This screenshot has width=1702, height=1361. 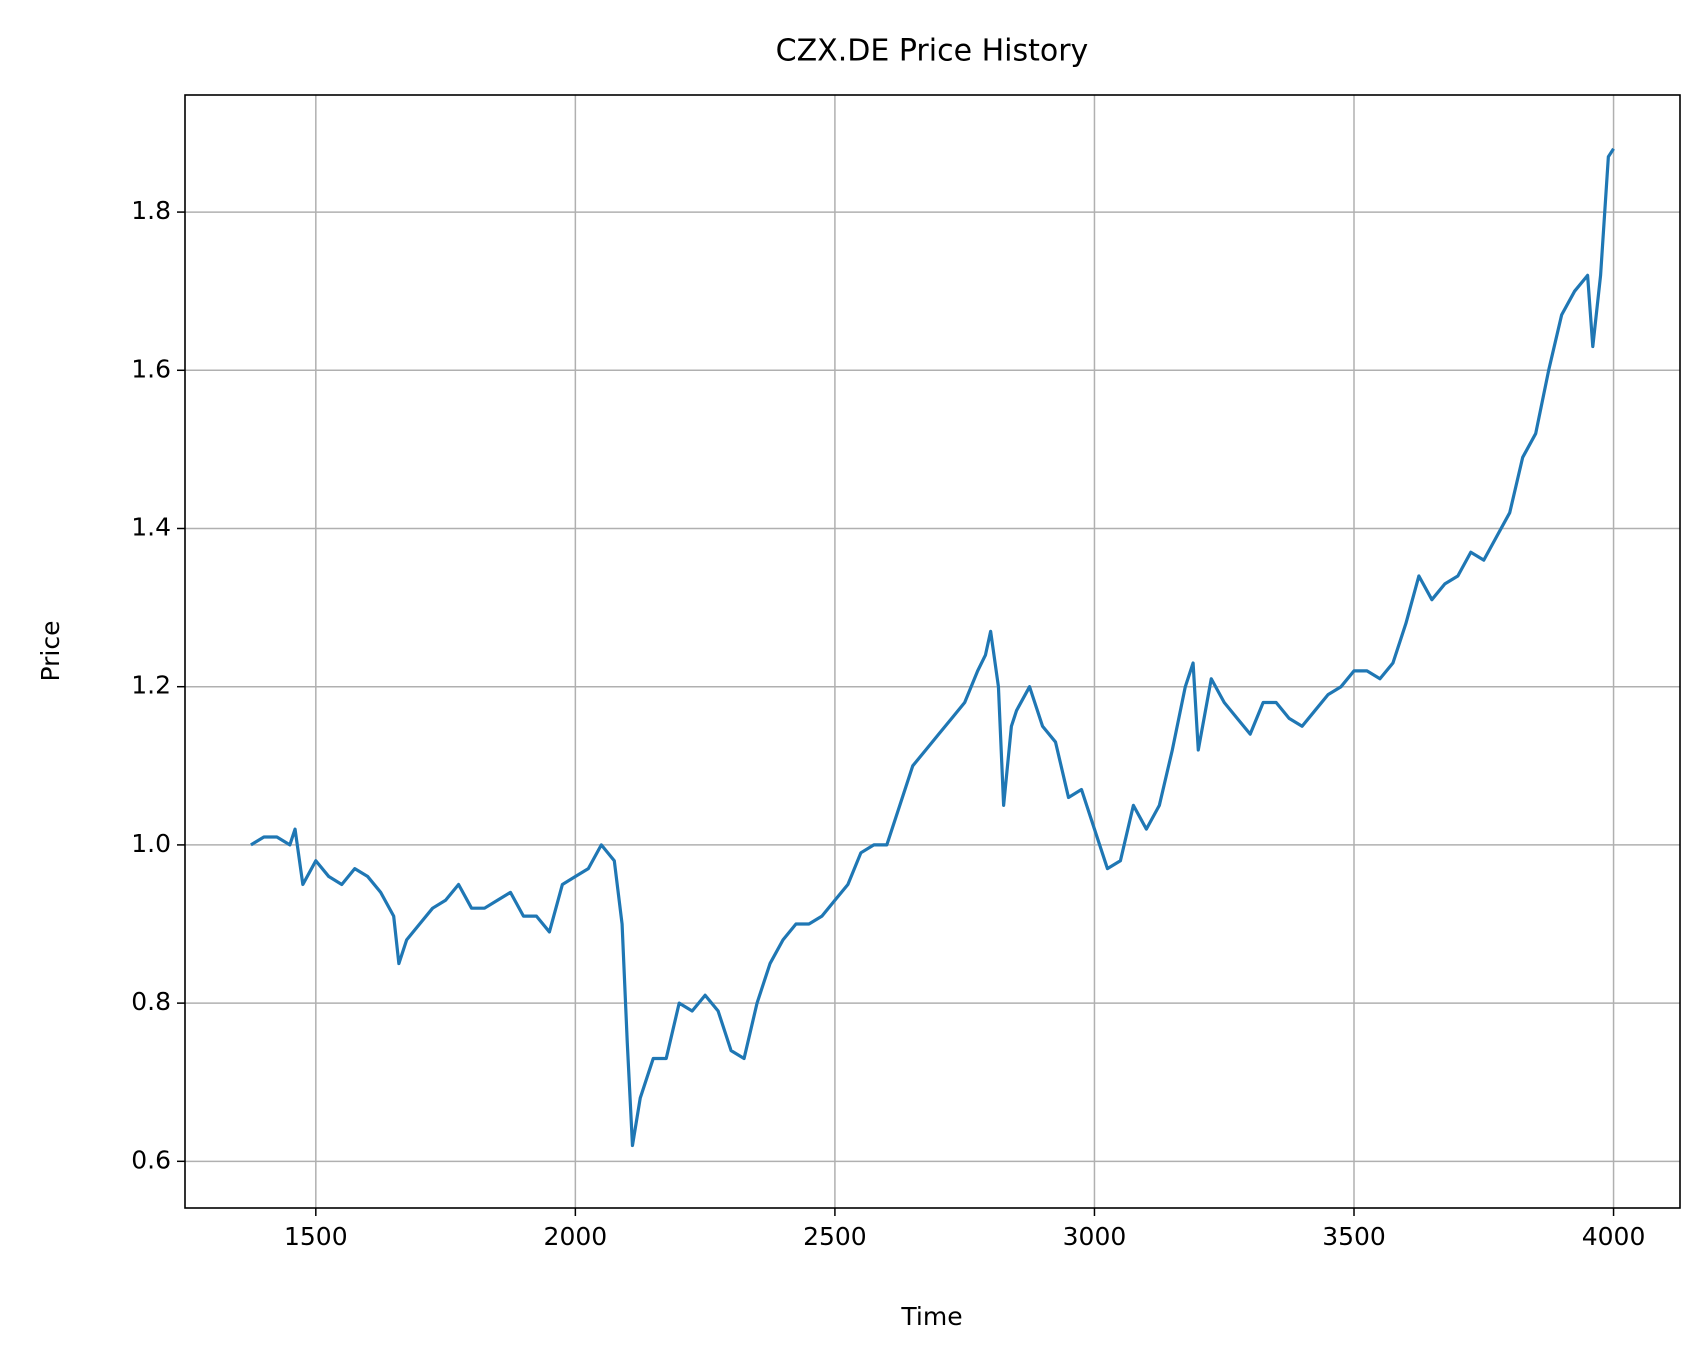 I want to click on x-tick-label: 2000, so click(x=576, y=1236).